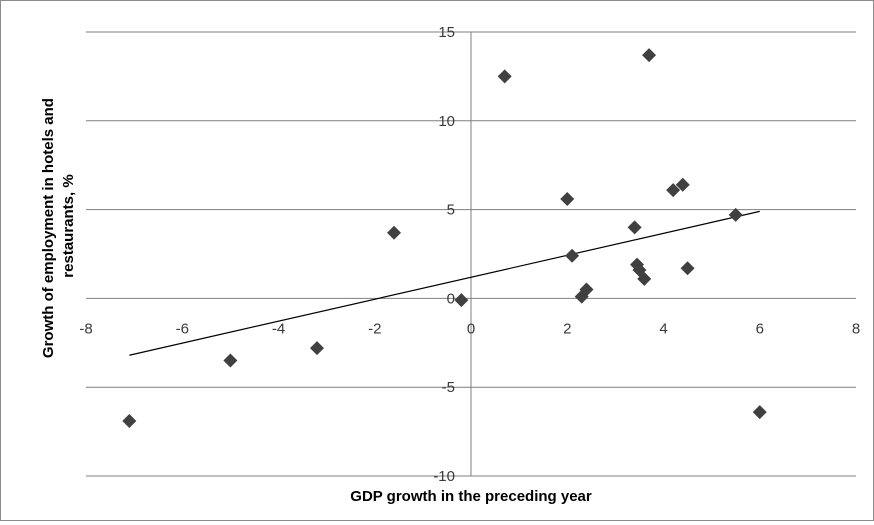  Describe the element at coordinates (278, 328) in the screenshot. I see `x-tick-label: -4` at that location.